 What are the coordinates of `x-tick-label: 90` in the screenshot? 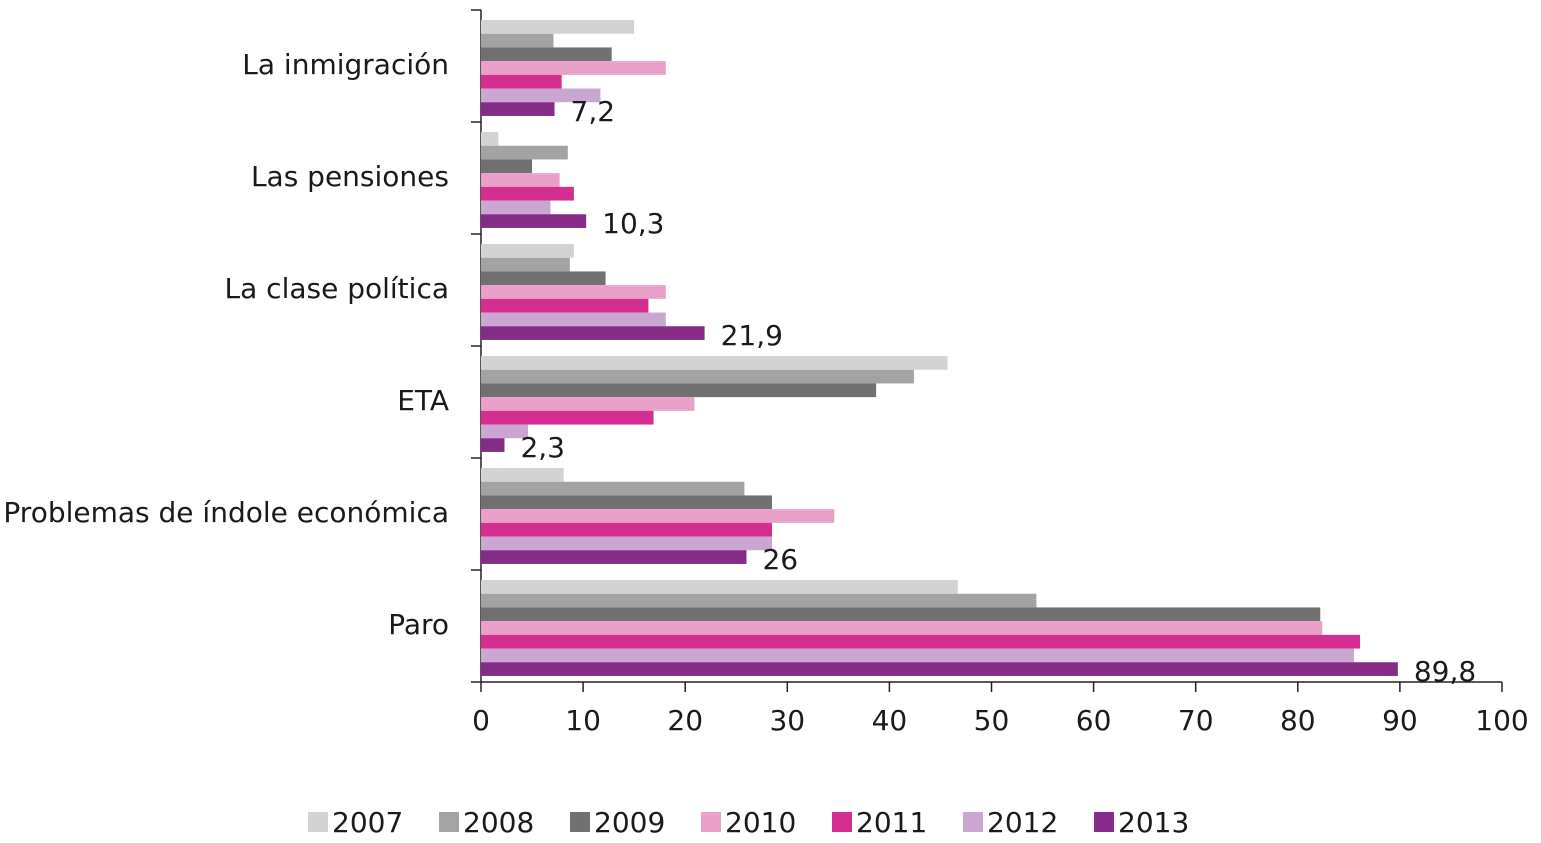 It's located at (1400, 720).